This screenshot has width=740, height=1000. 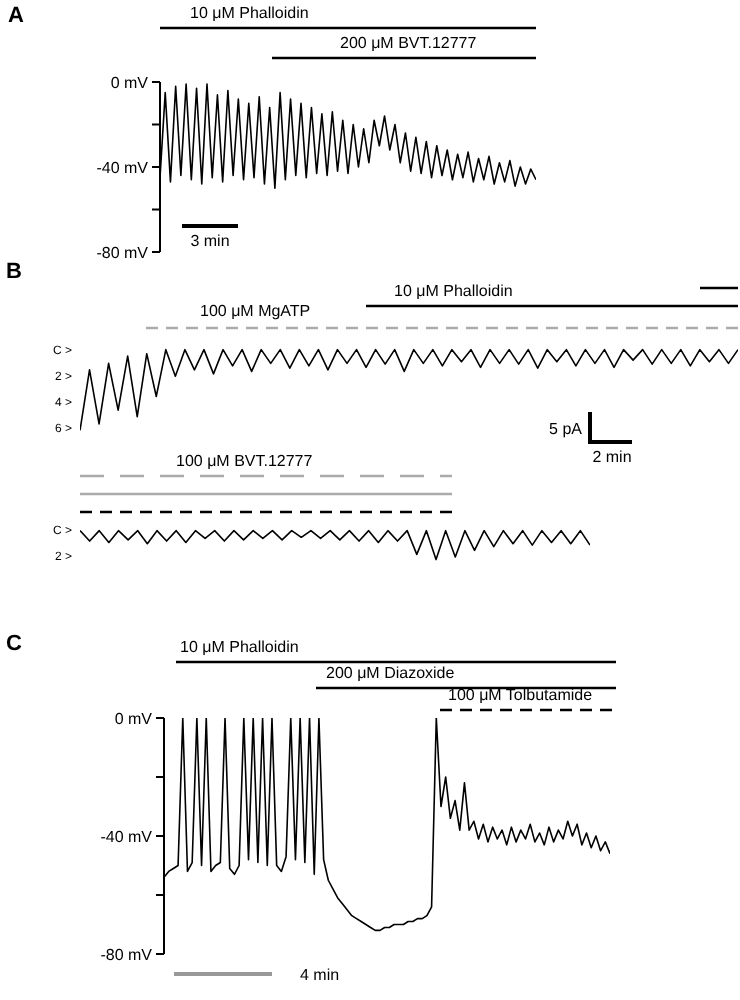 What do you see at coordinates (210, 241) in the screenshot?
I see `annotation: 3 min` at bounding box center [210, 241].